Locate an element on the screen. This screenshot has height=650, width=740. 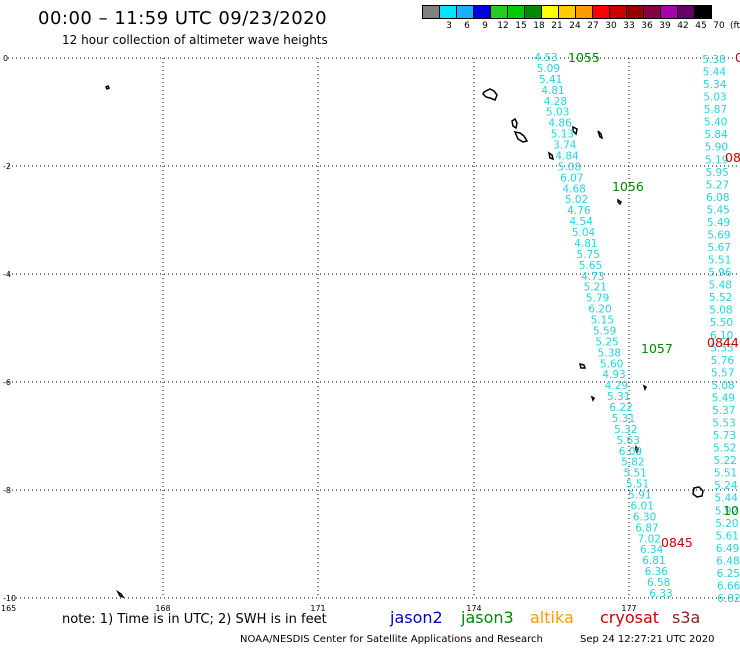
pass-time-label: 1055 is located at coordinates (584, 57).